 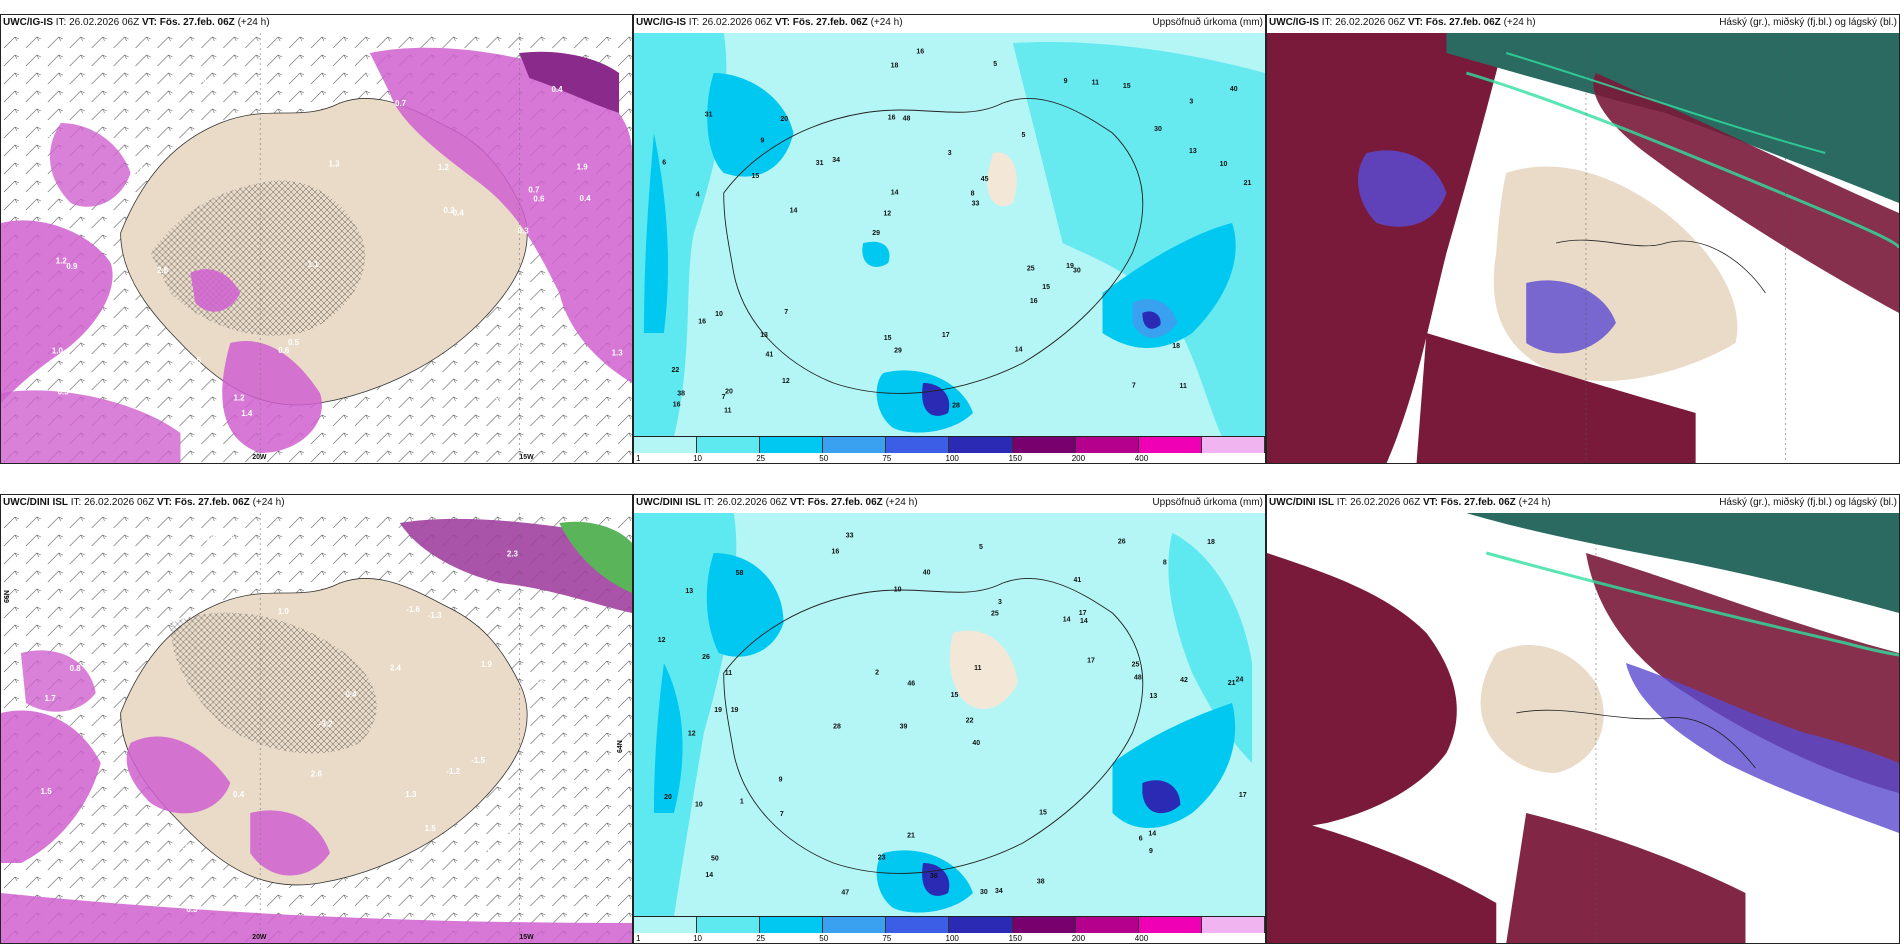 What do you see at coordinates (729, 392) in the screenshot?
I see `map-value-label: 20` at bounding box center [729, 392].